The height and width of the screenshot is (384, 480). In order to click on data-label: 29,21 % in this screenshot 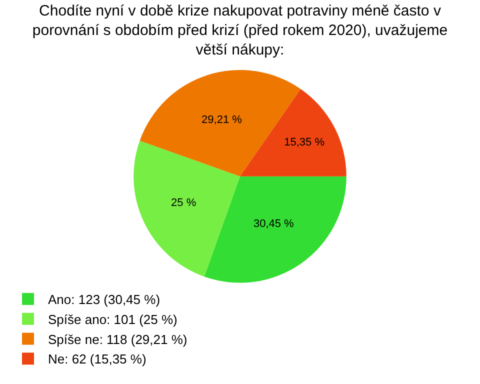, I will do `click(222, 120)`.